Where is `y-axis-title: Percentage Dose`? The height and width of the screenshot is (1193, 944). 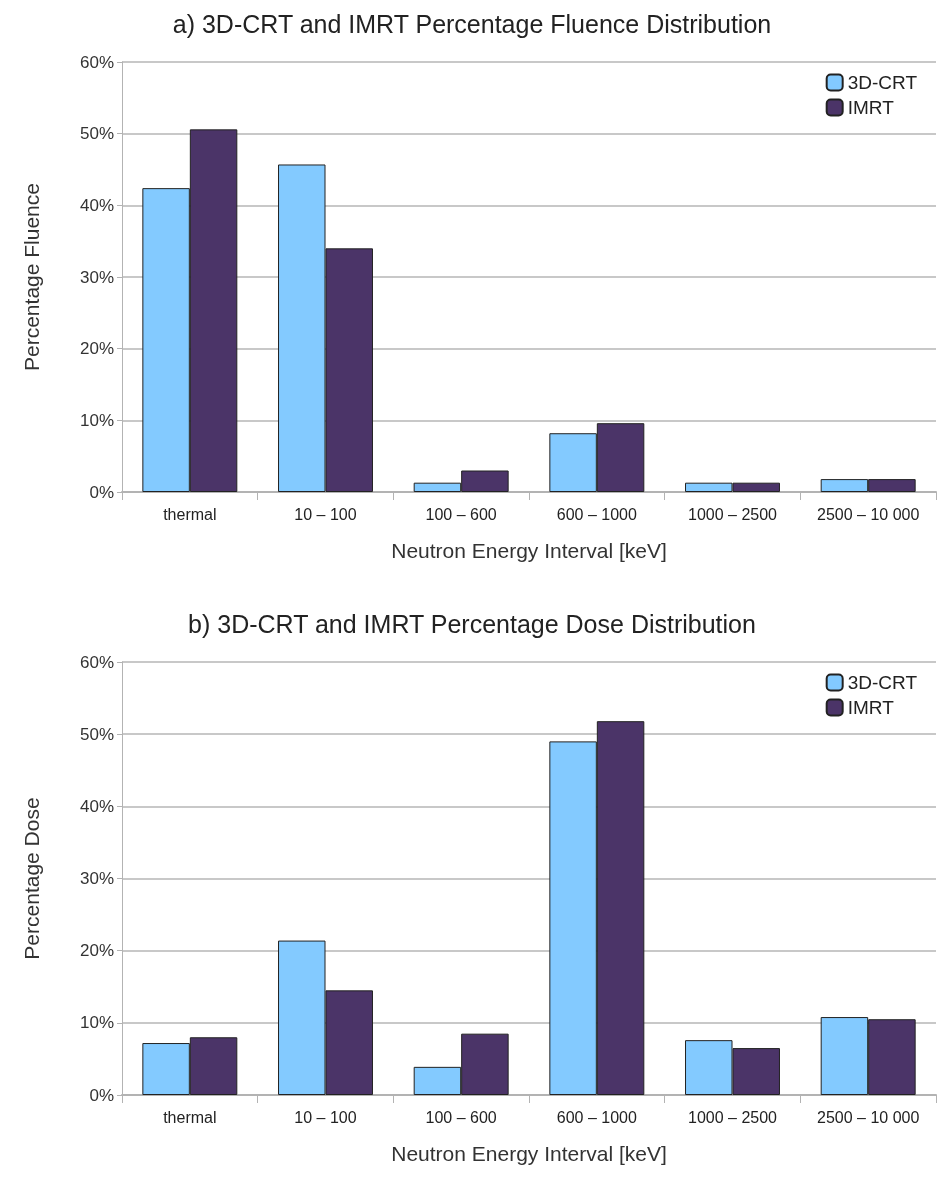
y-axis-title: Percentage Dose is located at coordinates (31, 878).